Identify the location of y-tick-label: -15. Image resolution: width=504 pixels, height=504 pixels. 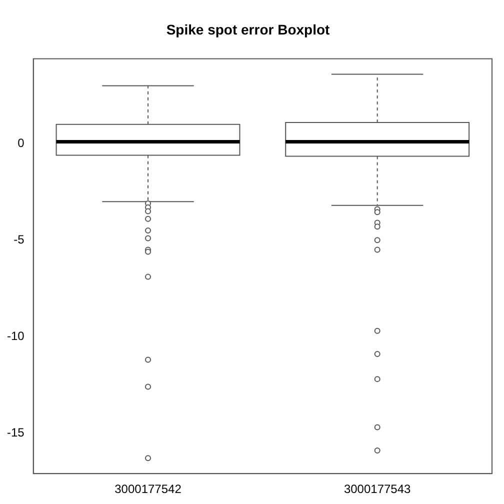
(16, 432).